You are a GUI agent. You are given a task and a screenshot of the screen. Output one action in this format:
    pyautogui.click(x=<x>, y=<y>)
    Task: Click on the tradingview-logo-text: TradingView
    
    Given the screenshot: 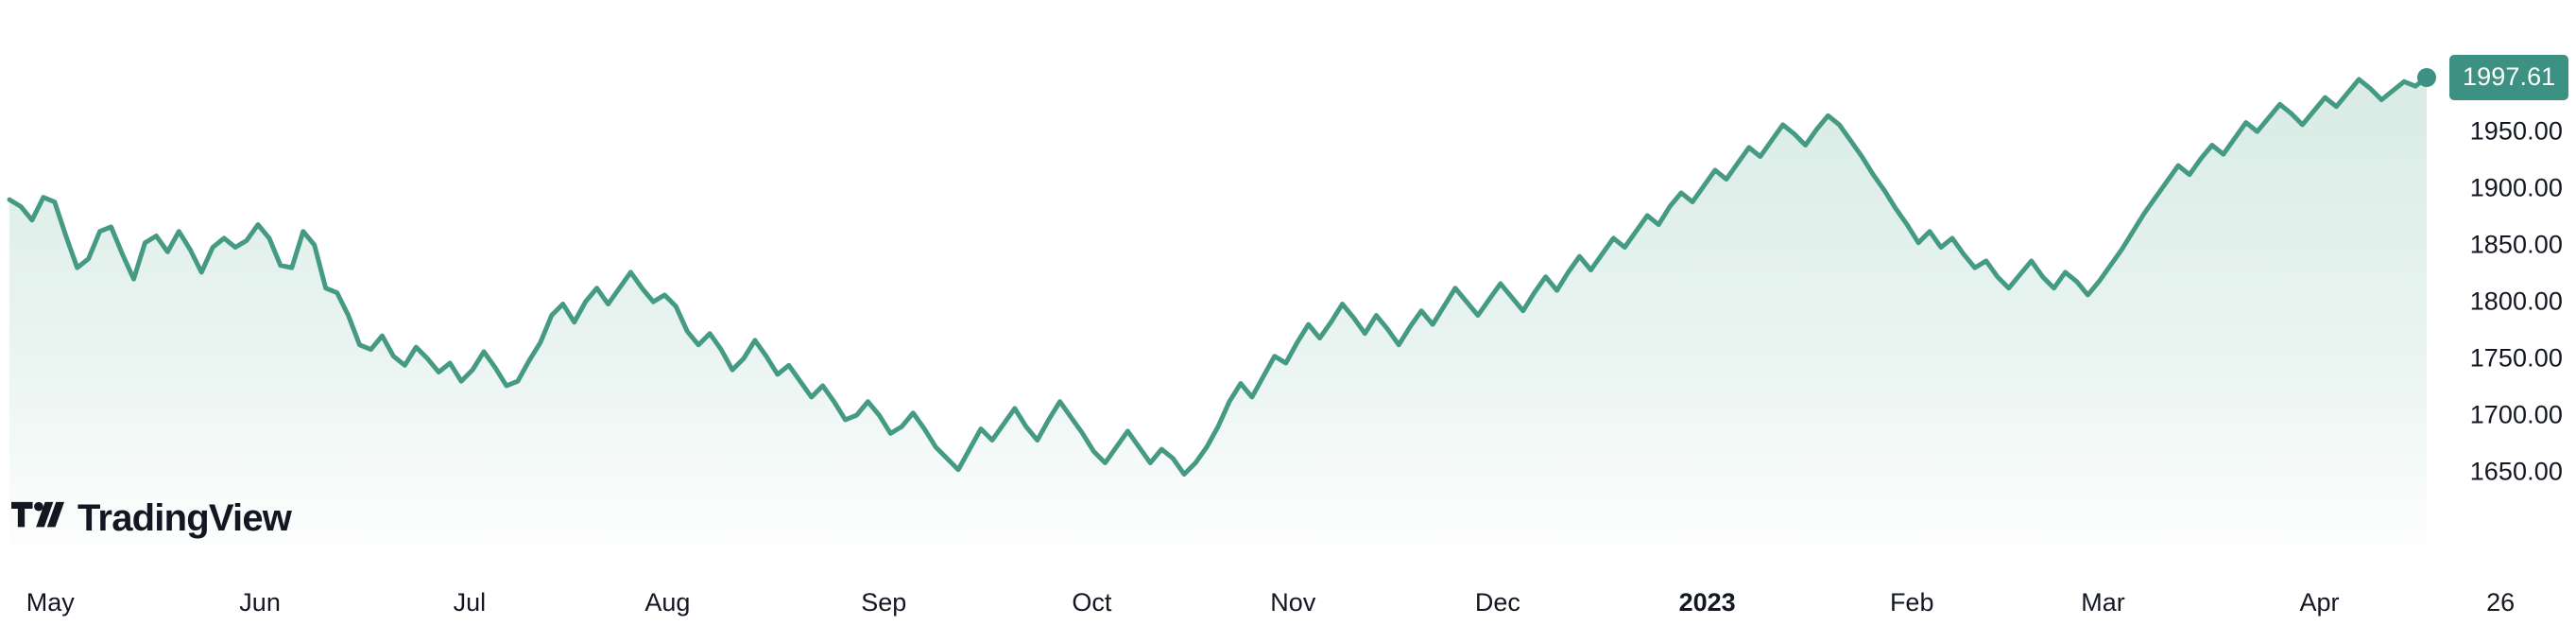 What is the action you would take?
    pyautogui.click(x=184, y=518)
    